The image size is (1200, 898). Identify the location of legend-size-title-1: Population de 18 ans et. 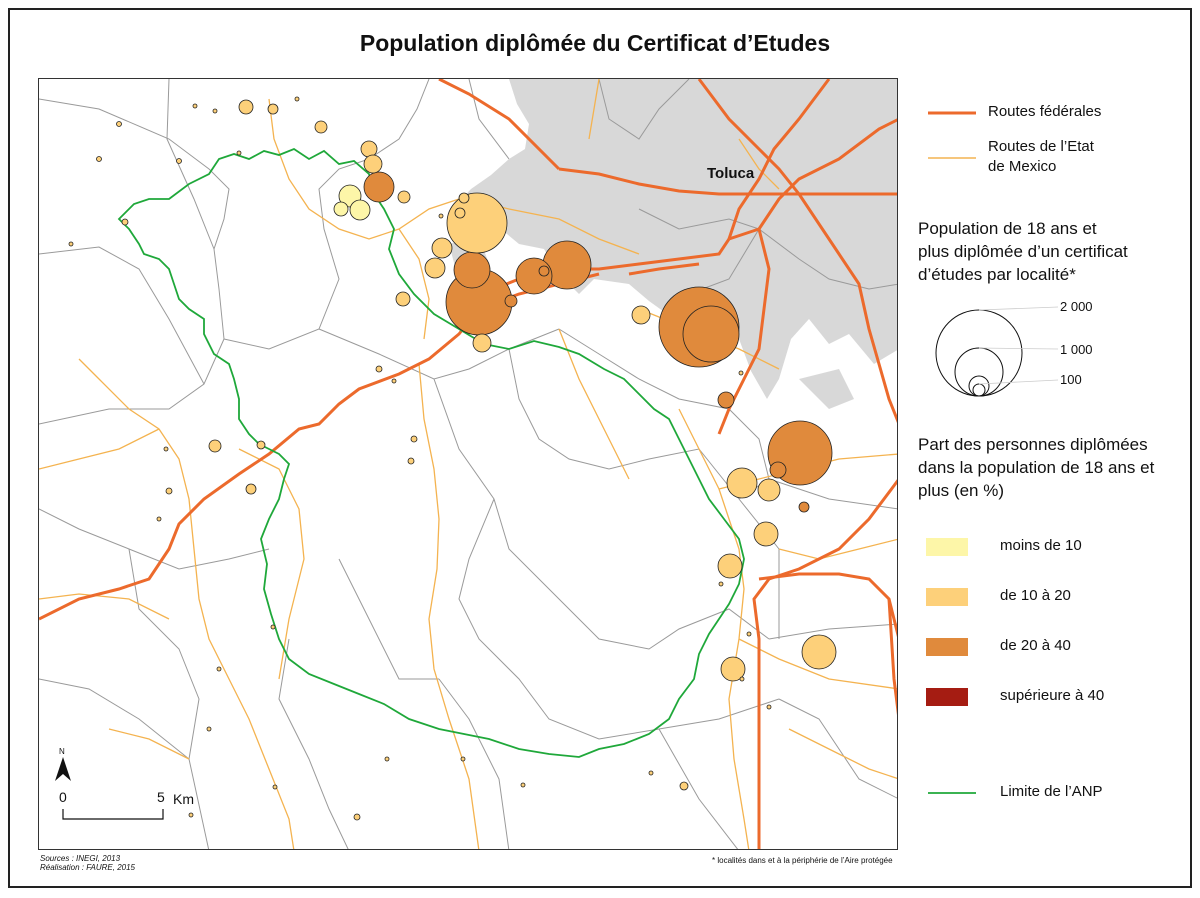
(1007, 228).